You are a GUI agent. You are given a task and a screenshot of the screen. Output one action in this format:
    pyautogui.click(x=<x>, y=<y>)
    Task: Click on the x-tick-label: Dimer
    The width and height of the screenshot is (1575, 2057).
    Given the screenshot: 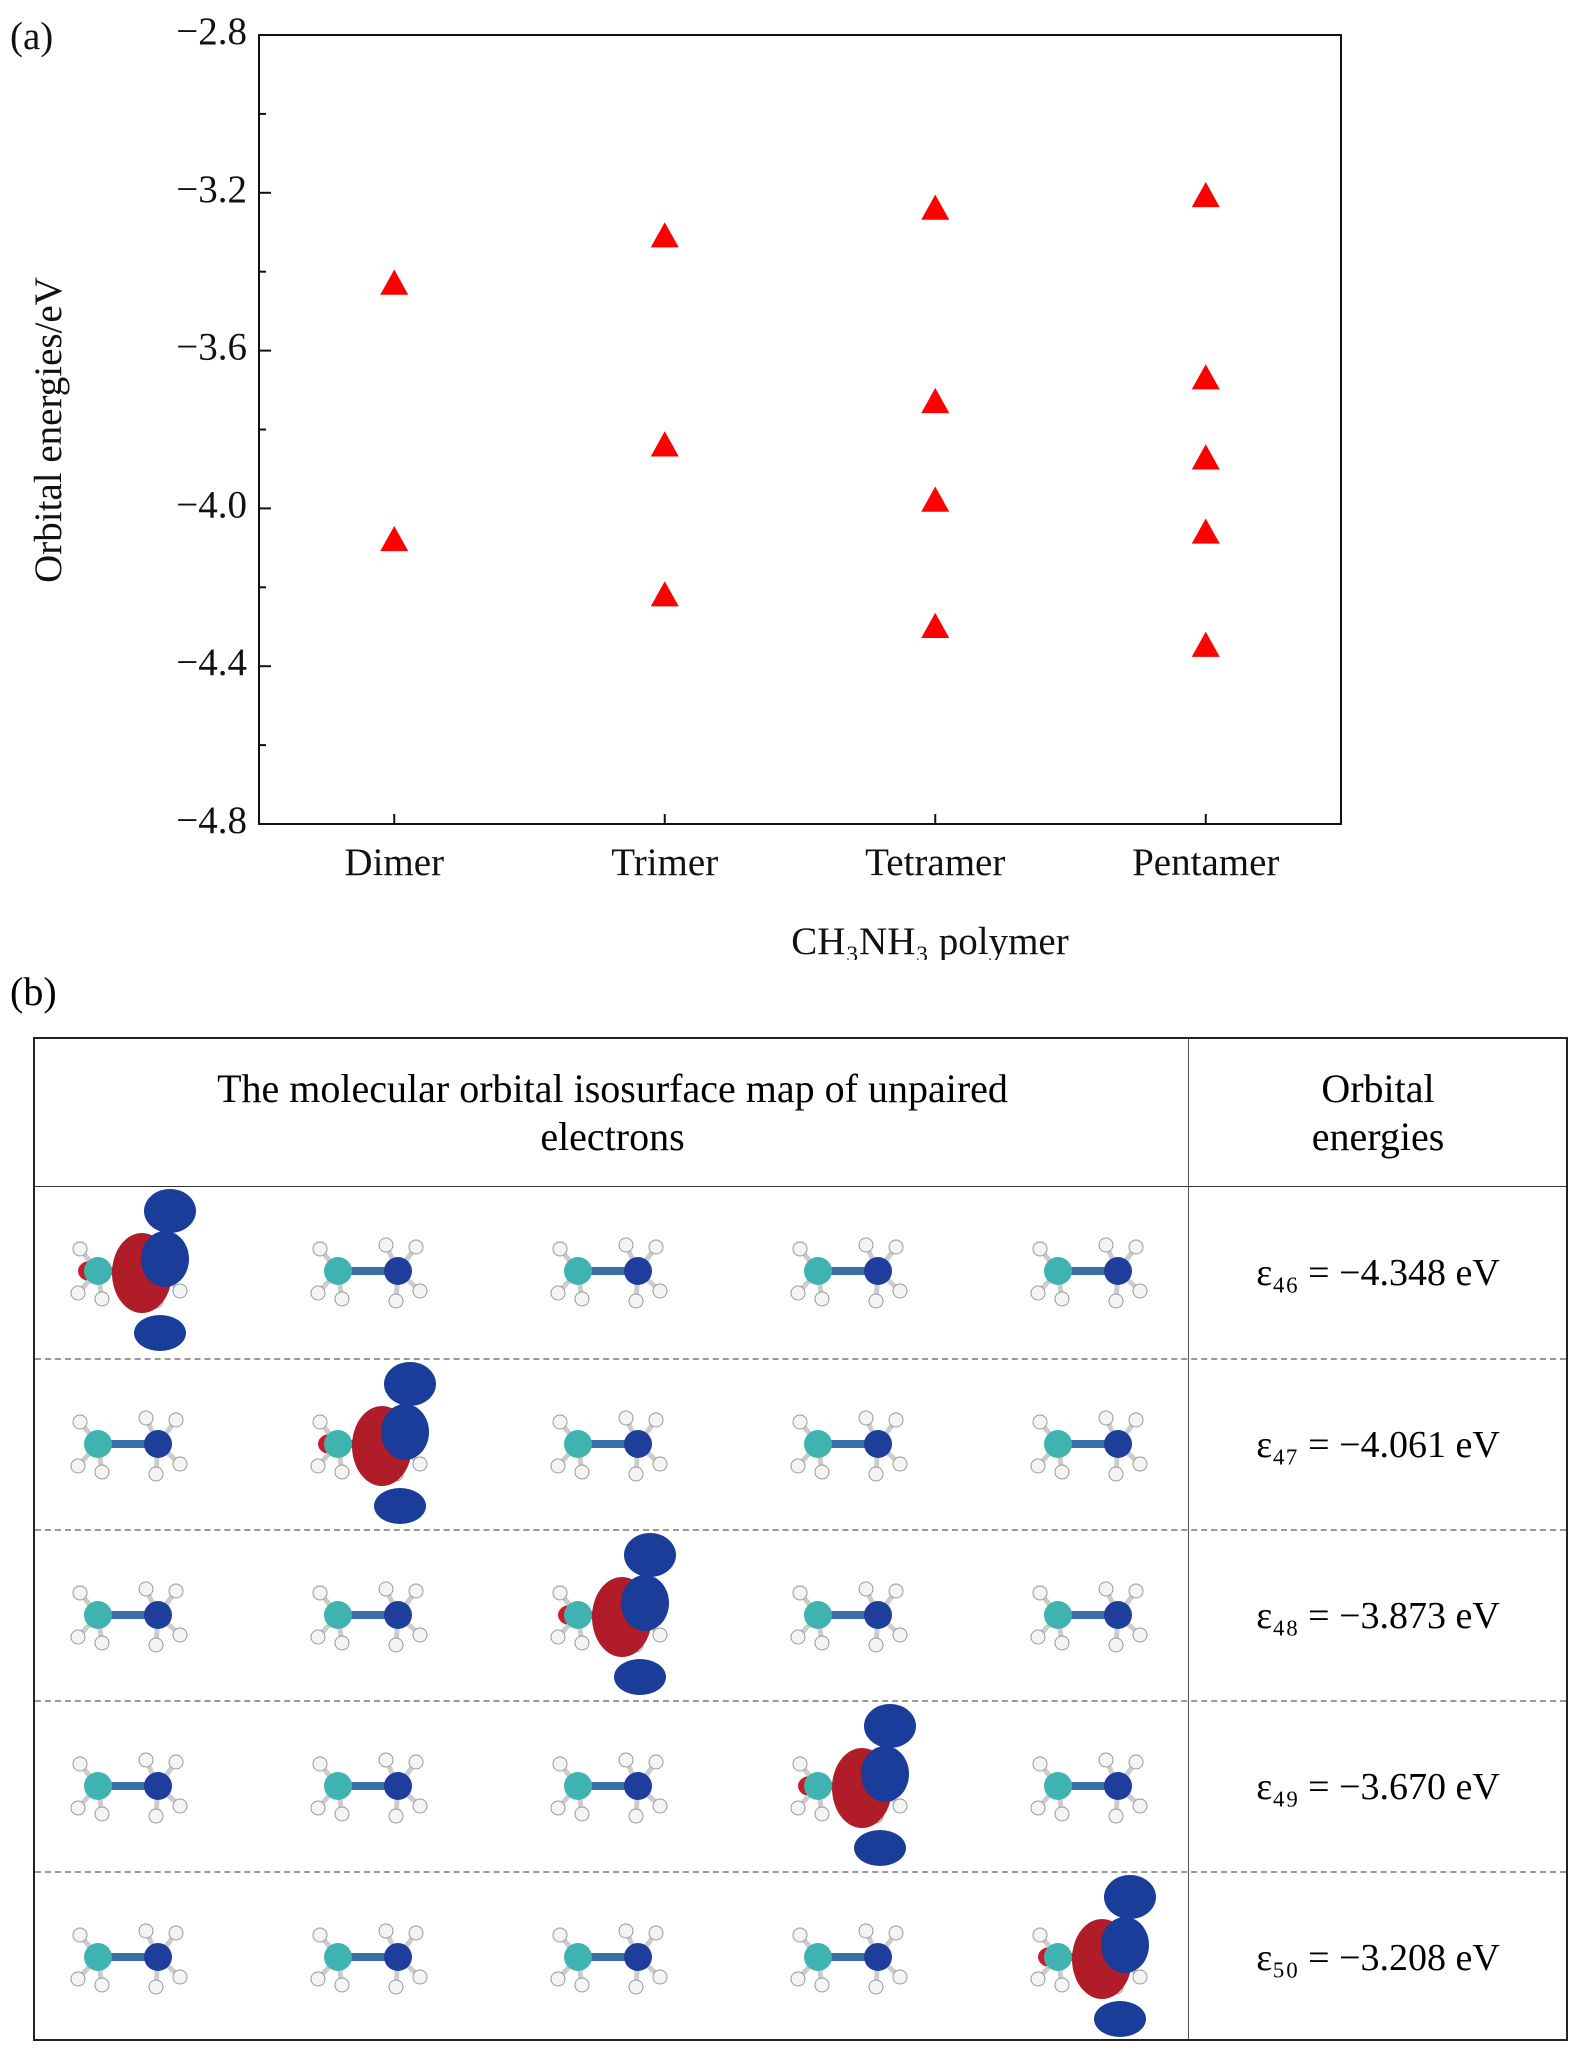 What is the action you would take?
    pyautogui.click(x=394, y=862)
    